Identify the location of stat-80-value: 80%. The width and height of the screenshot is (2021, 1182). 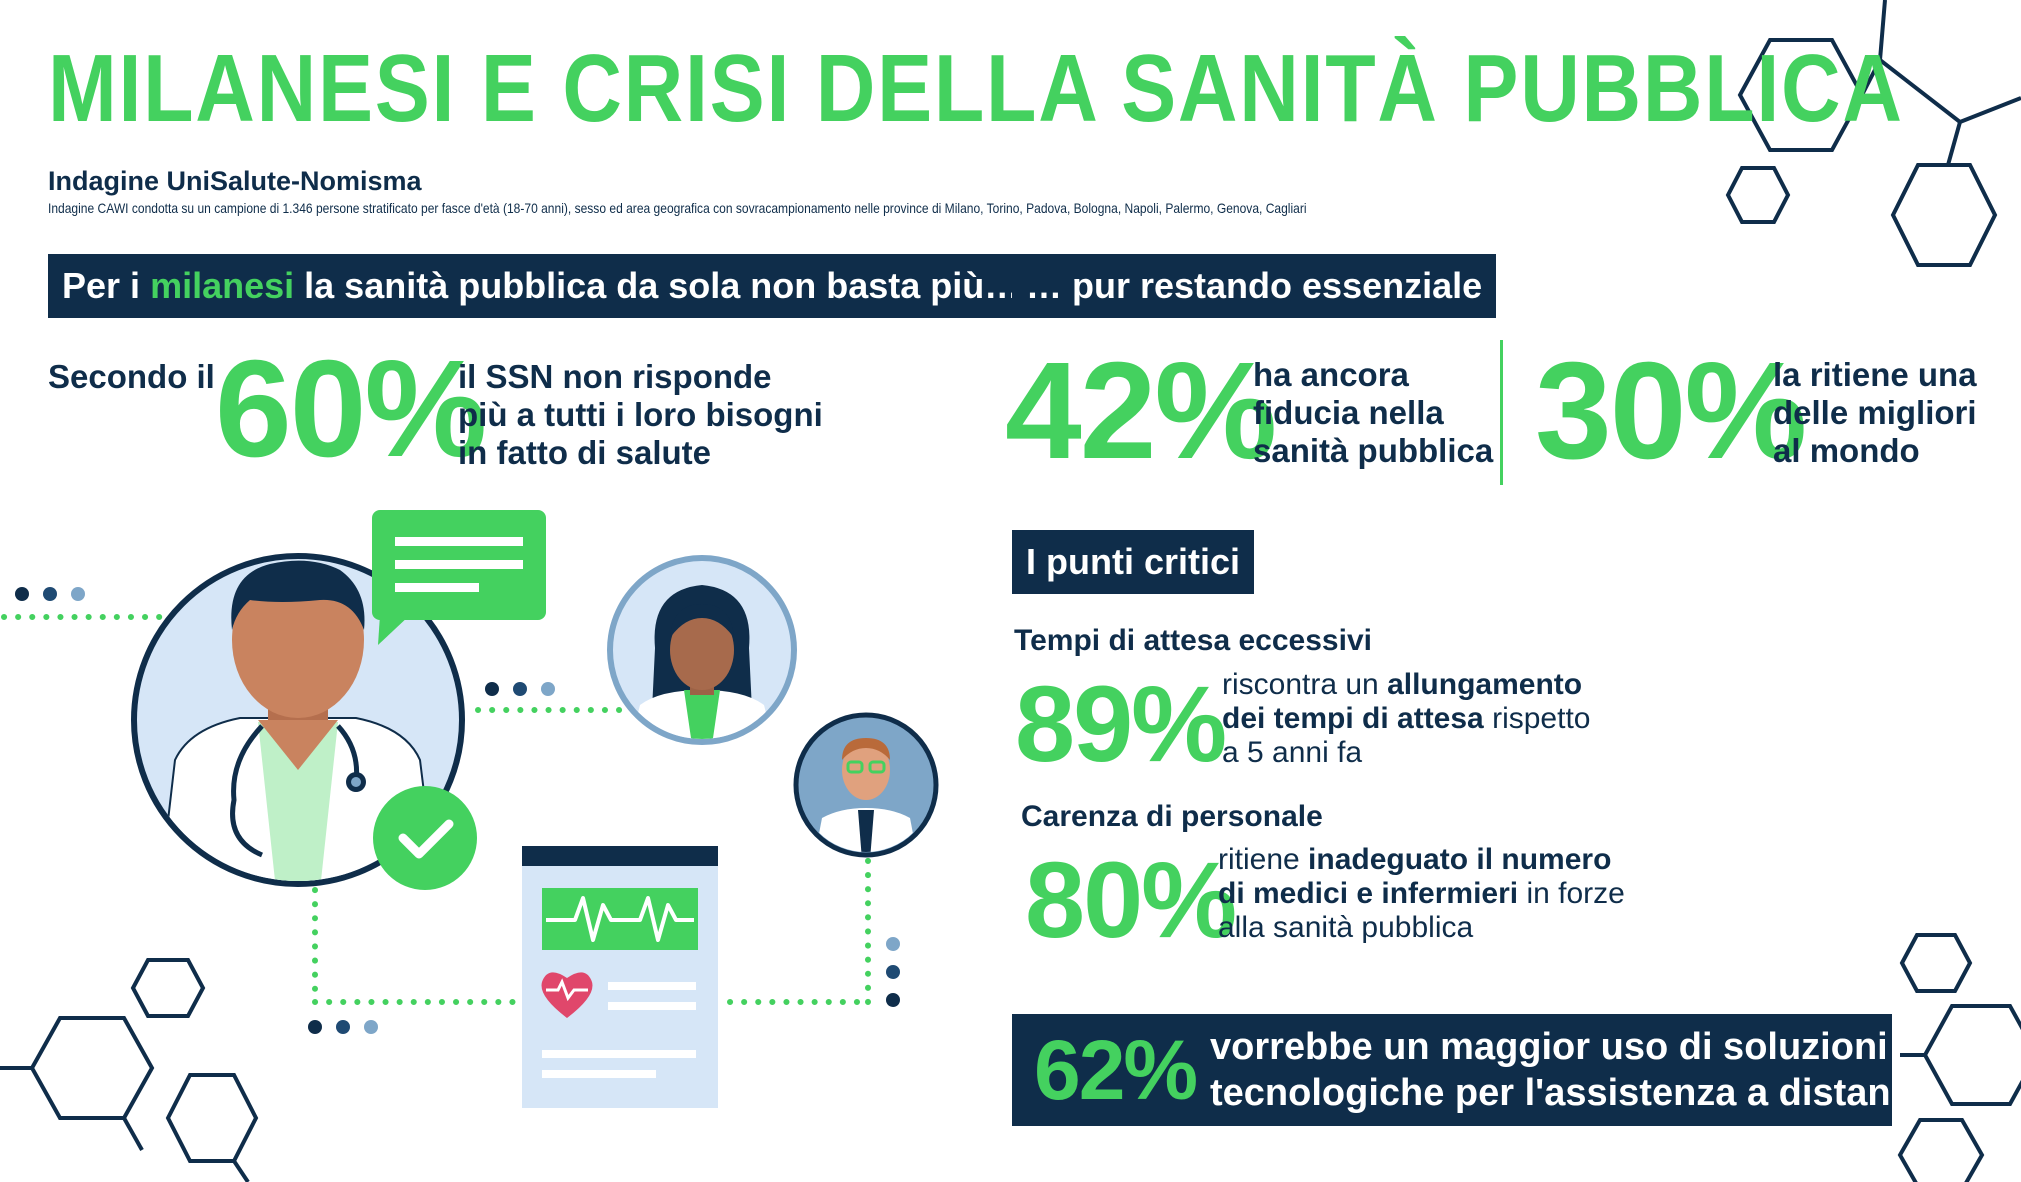
(1131, 899).